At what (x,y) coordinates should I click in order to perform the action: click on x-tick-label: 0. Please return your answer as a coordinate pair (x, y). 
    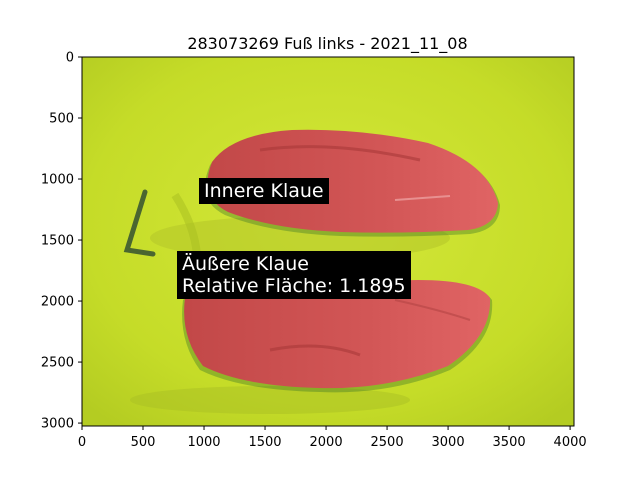
    Looking at the image, I should click on (82, 442).